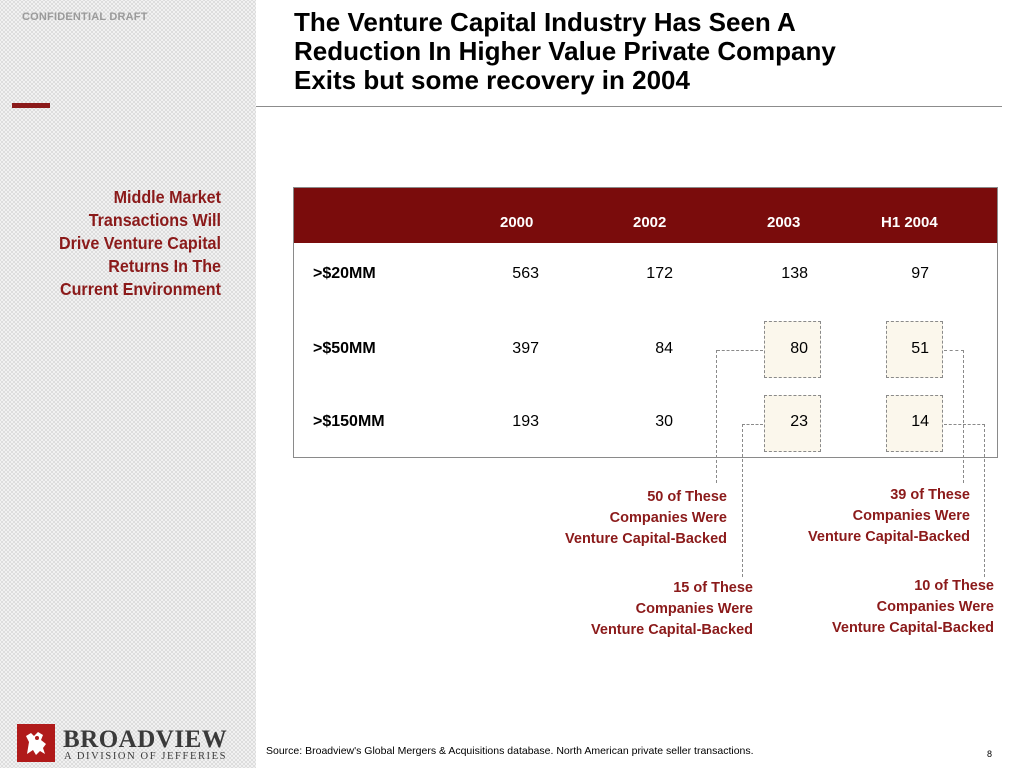 The width and height of the screenshot is (1024, 768). Describe the element at coordinates (525, 421) in the screenshot. I see `table-cell: 193` at that location.